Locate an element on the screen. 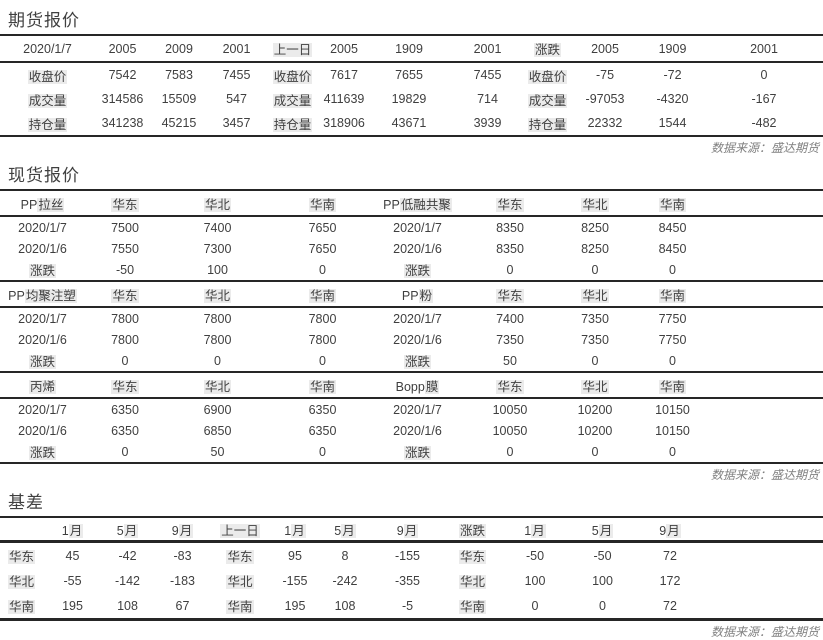 The width and height of the screenshot is (823, 640). table-cell: 8450 is located at coordinates (672, 248).